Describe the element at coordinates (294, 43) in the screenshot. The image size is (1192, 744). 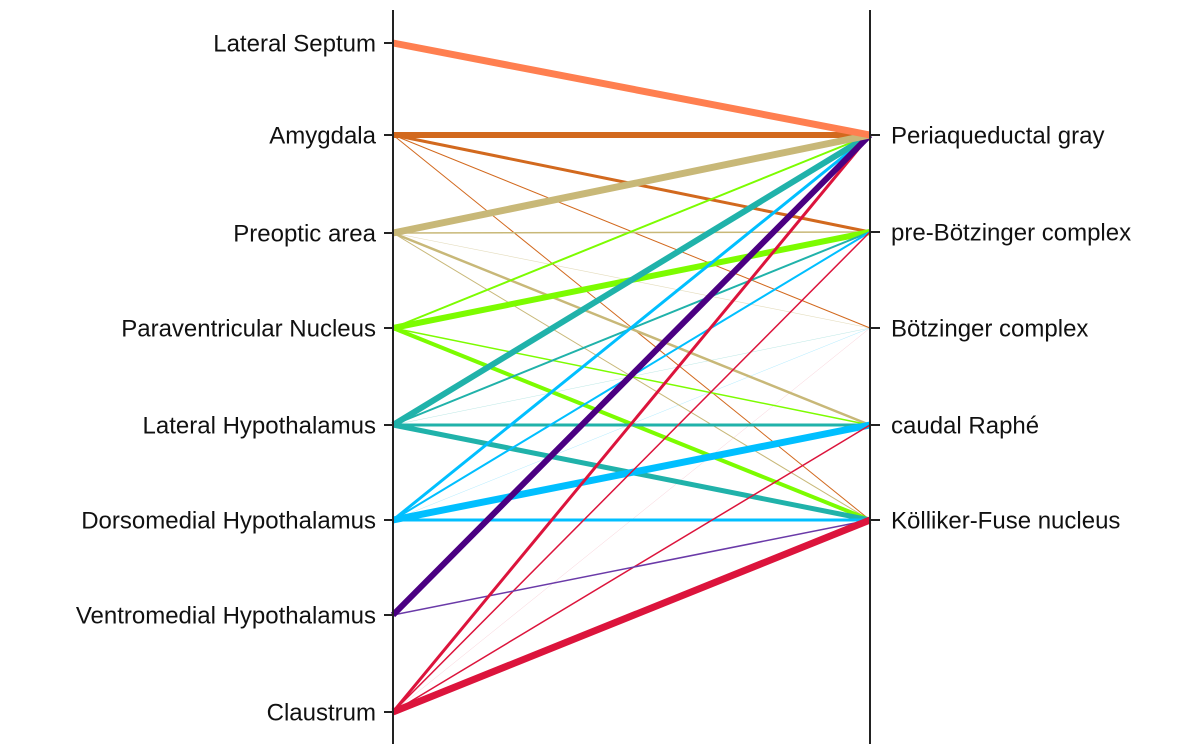
I see `left-node-label: Lateral Septum` at that location.